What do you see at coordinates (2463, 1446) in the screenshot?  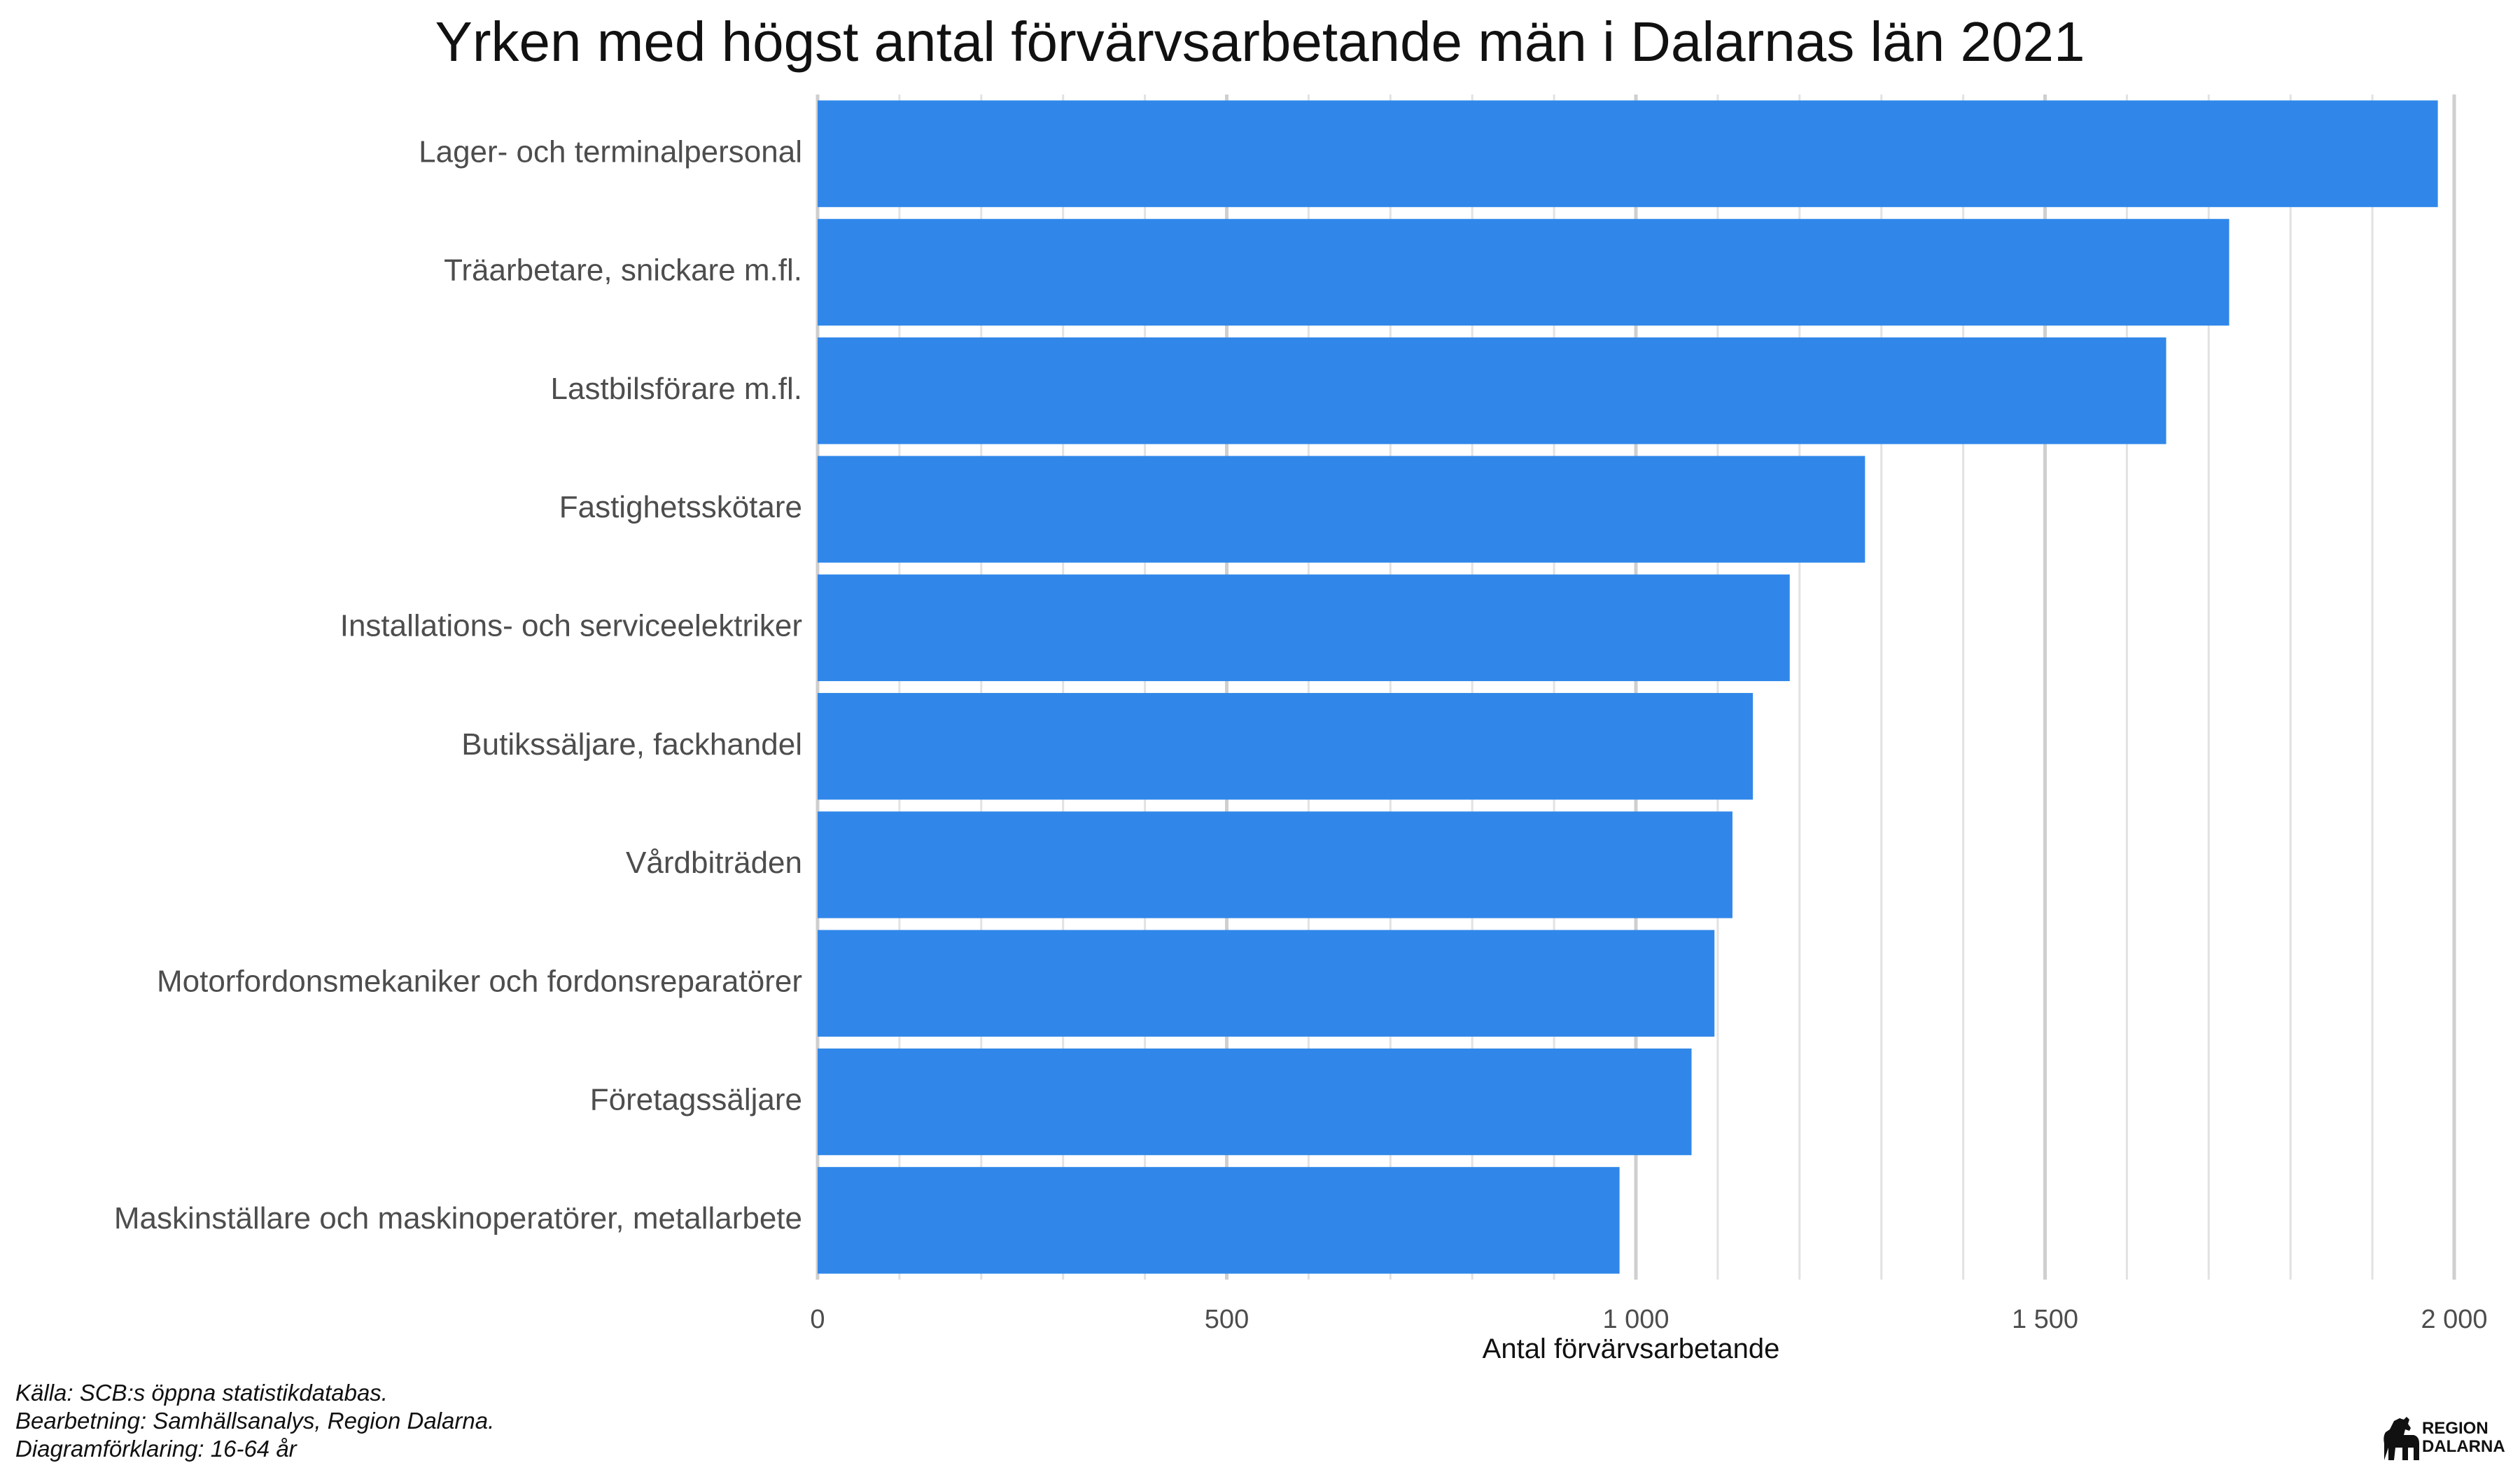 I see `logo-line-2: DALARNA` at bounding box center [2463, 1446].